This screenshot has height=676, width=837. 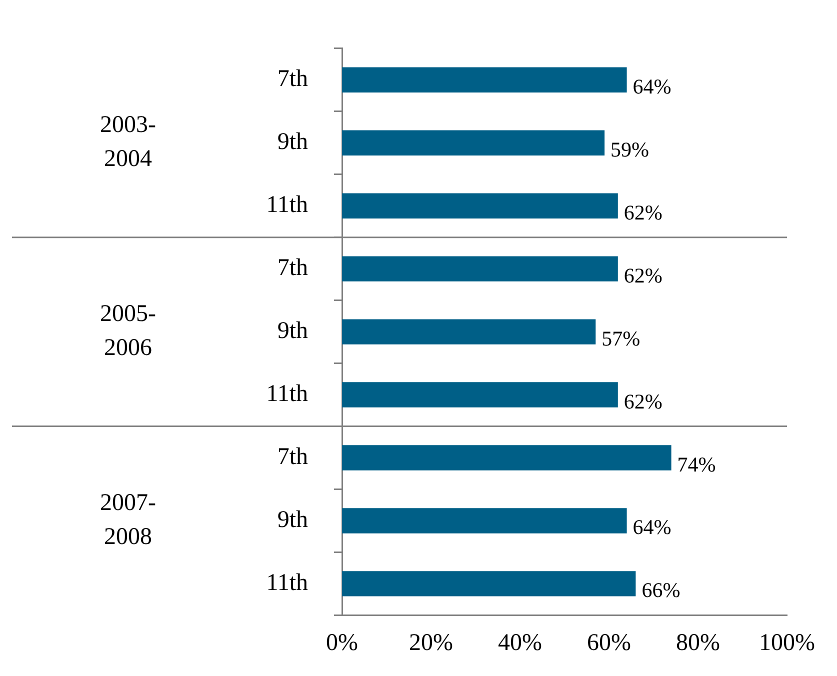 I want to click on x-tick-label: 100%, so click(x=787, y=643).